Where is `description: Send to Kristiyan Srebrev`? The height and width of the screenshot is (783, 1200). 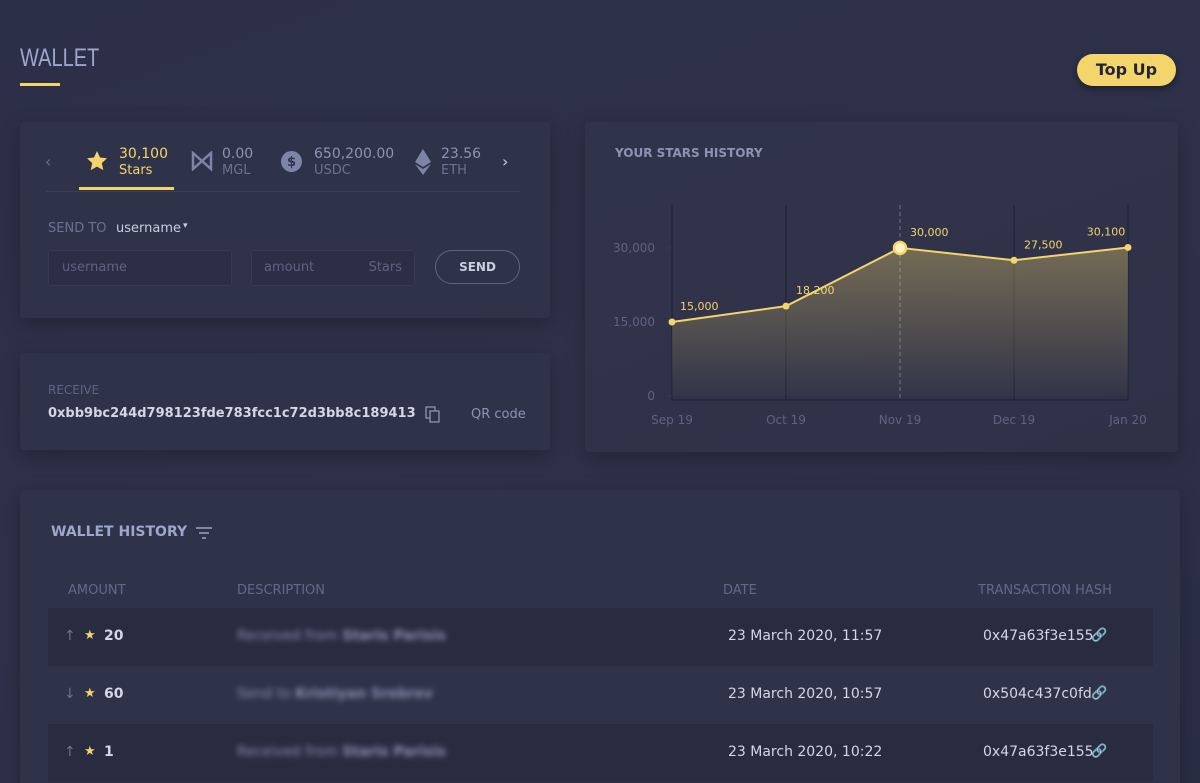
description: Send to Kristiyan Srebrev is located at coordinates (335, 694).